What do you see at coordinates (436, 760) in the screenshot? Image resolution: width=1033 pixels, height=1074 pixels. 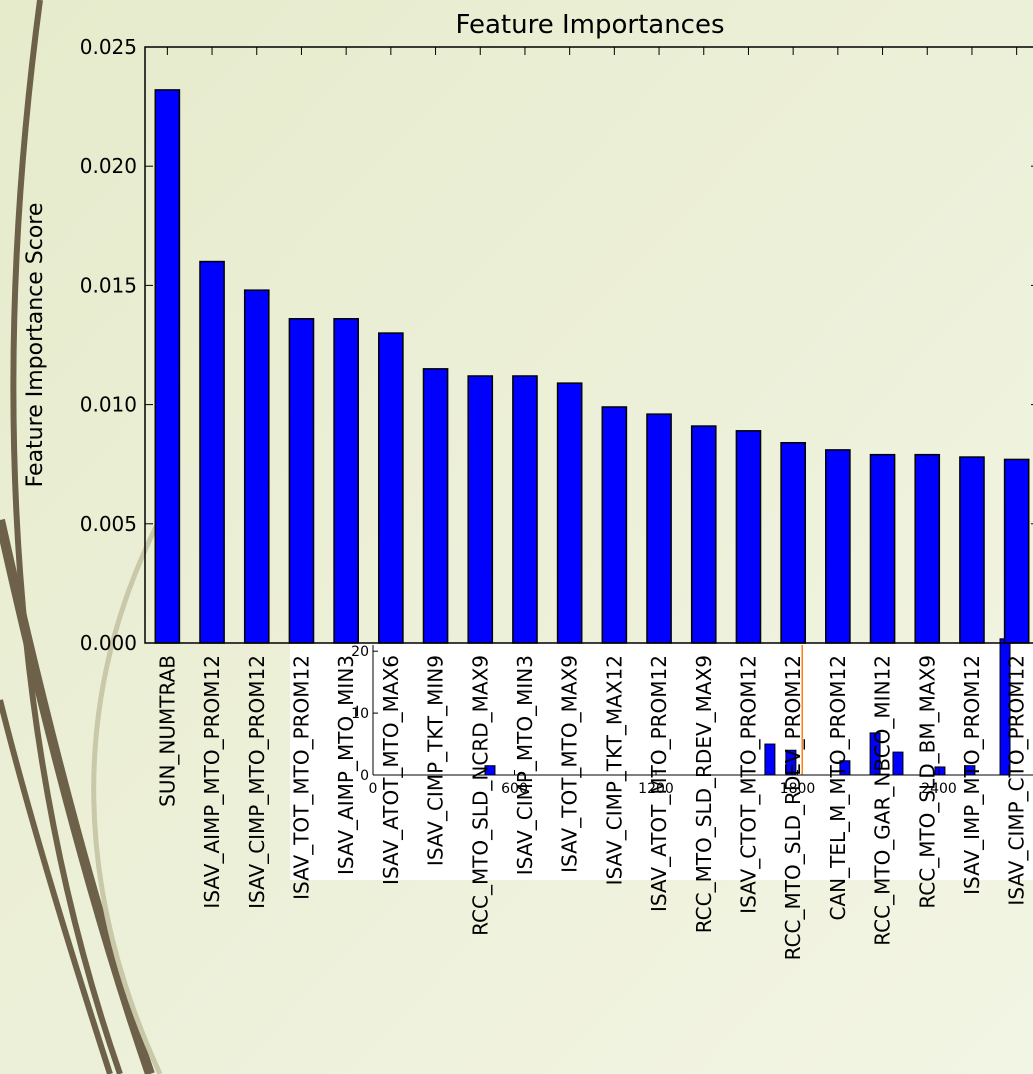 I see `x-tick-label: ISAV_CIMP_TKT_MIN9` at bounding box center [436, 760].